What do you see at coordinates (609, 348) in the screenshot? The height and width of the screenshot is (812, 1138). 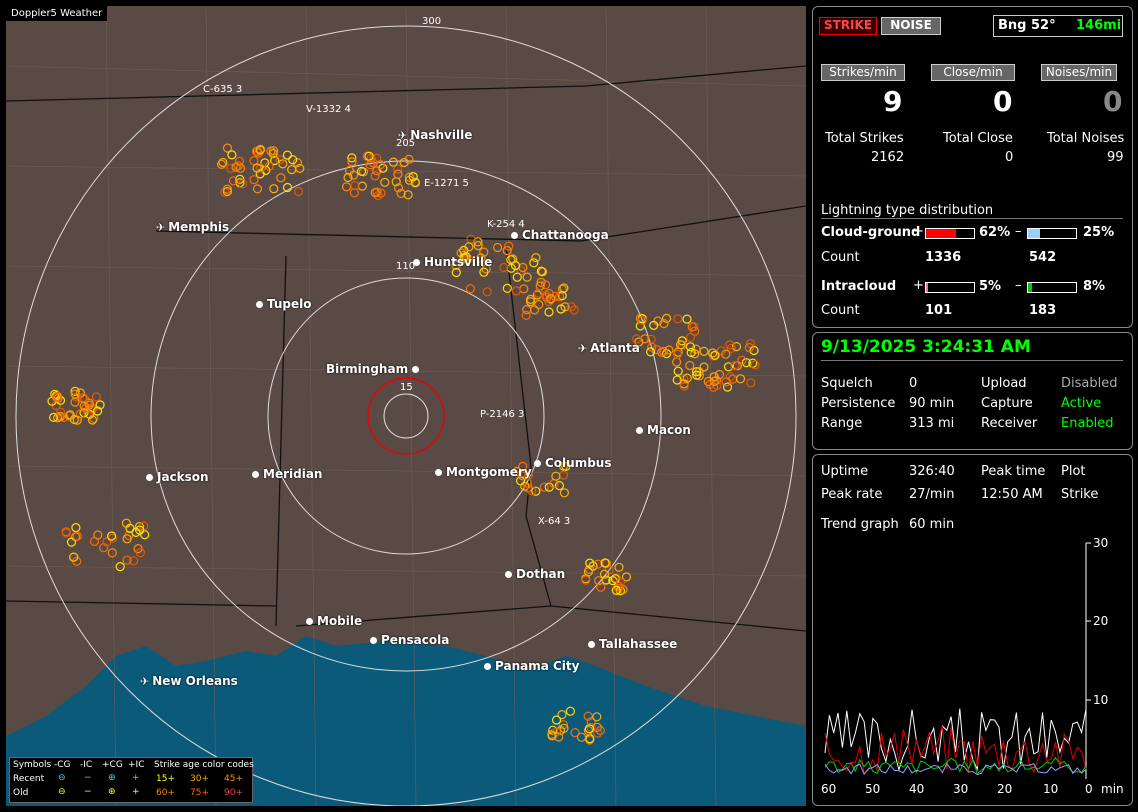 I see `city-atlanta: ✈ Atlanta` at bounding box center [609, 348].